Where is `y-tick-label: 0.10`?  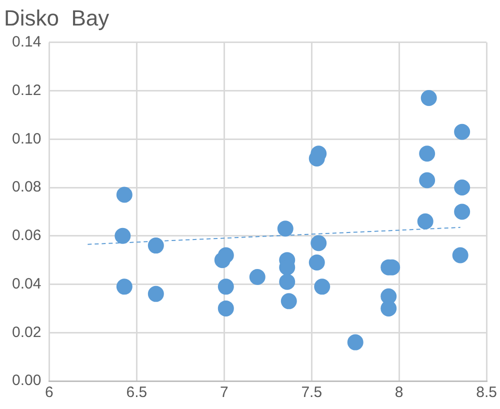
y-tick-label: 0.10 is located at coordinates (27, 139).